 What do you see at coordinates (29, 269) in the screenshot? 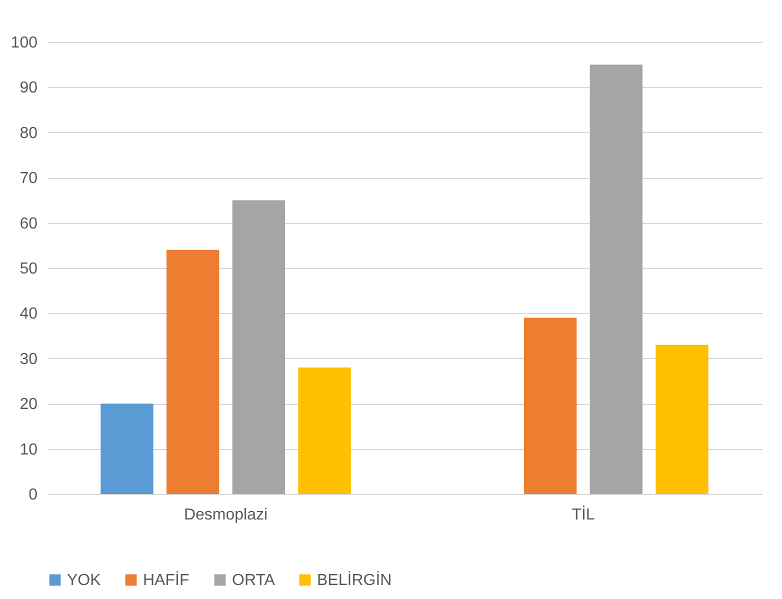
I see `y-tick-label: 50` at bounding box center [29, 269].